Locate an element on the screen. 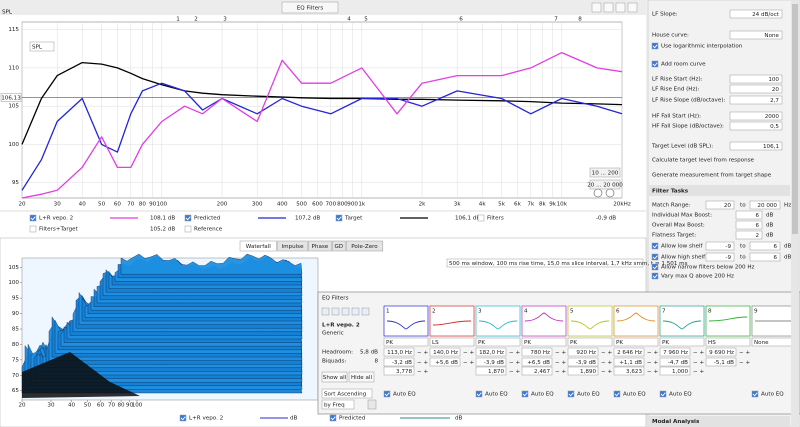  setting-value: 0,5 is located at coordinates (774, 127).